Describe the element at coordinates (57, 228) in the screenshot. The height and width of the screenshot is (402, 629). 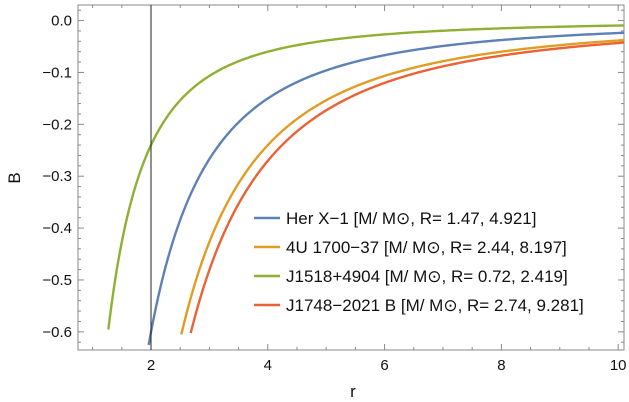
I see `y-tick-label: −0.4` at that location.